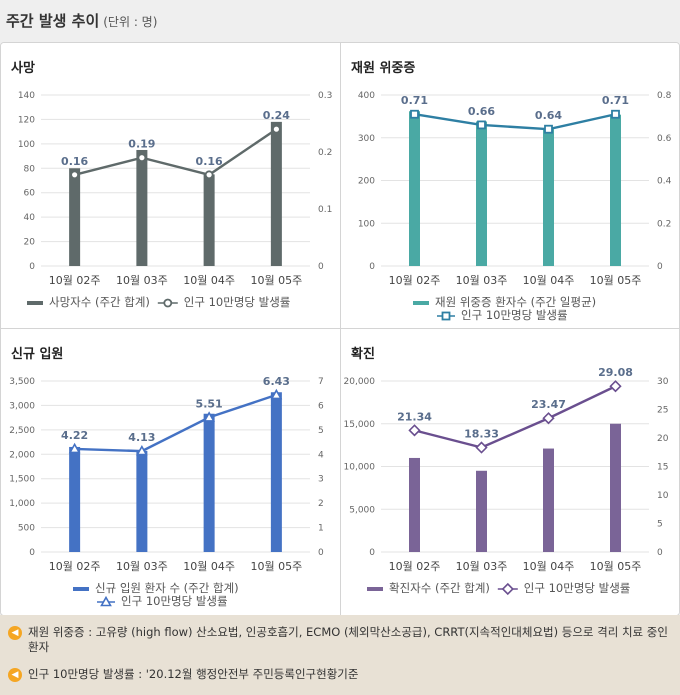 The height and width of the screenshot is (695, 680). I want to click on data-label: 0.66, so click(481, 111).